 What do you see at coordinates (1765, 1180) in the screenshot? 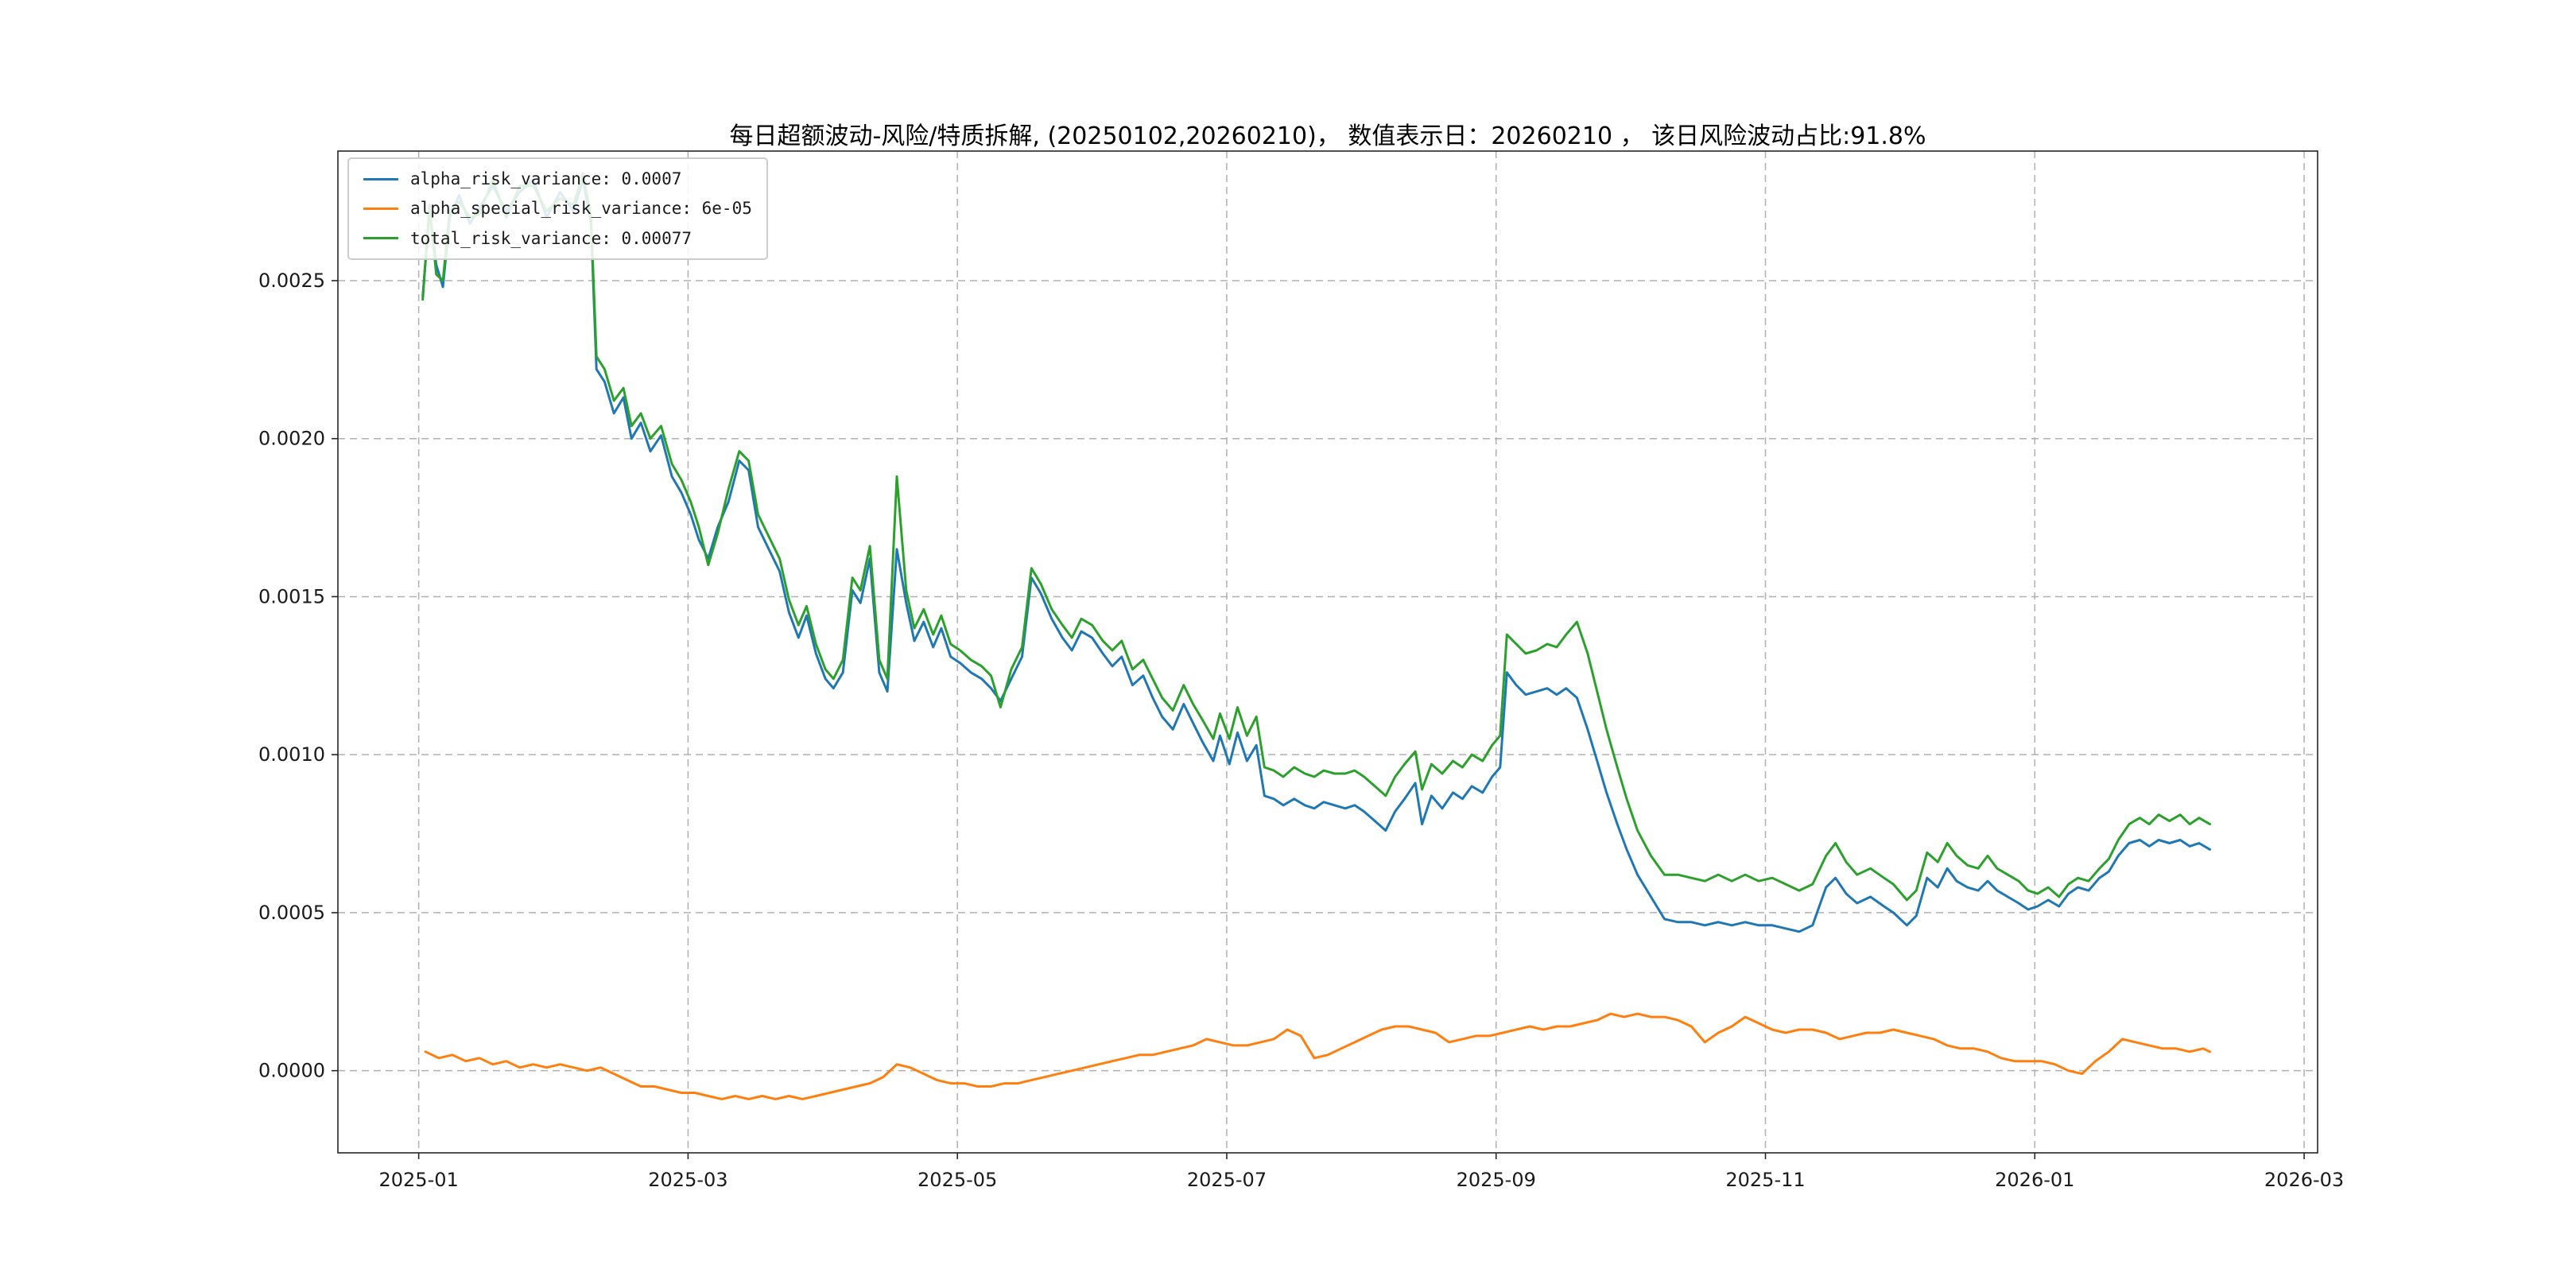
I see `x-tick-label: 2025-11` at bounding box center [1765, 1180].